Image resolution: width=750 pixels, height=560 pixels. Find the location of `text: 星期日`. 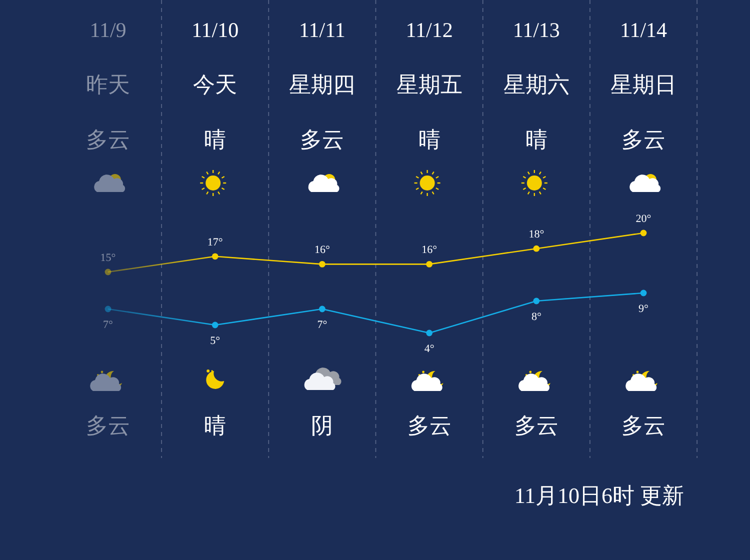

text: 星期日 is located at coordinates (643, 84).